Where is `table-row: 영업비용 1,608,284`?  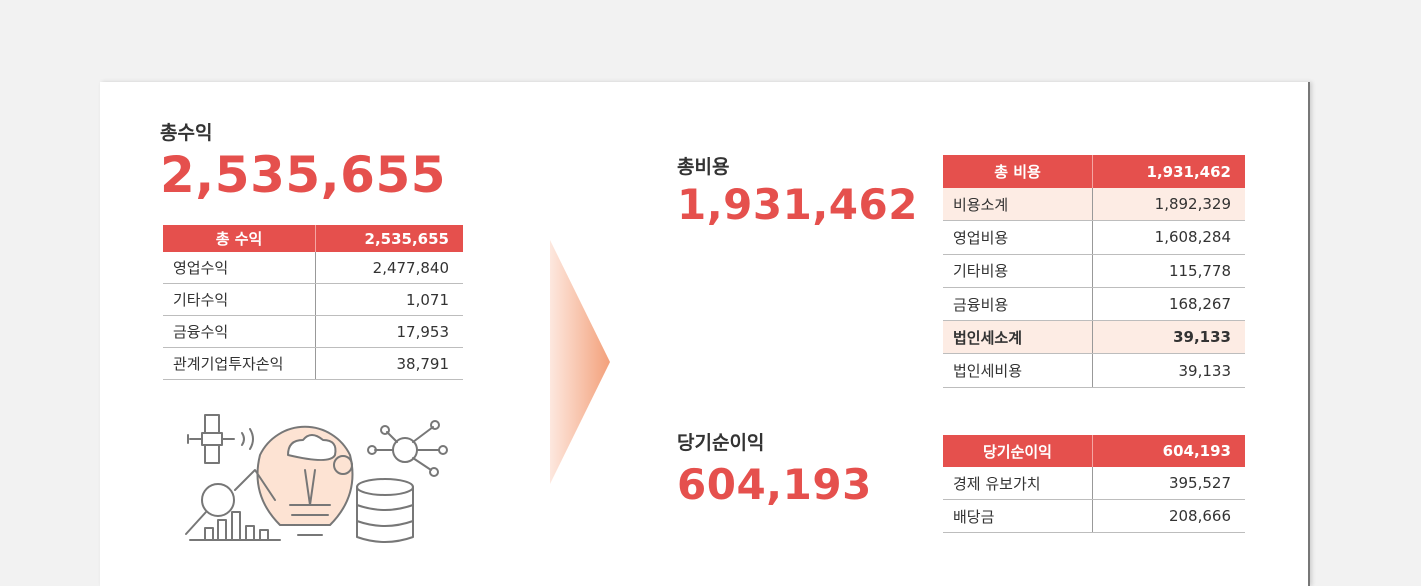
table-row: 영업비용 1,608,284 is located at coordinates (1094, 238).